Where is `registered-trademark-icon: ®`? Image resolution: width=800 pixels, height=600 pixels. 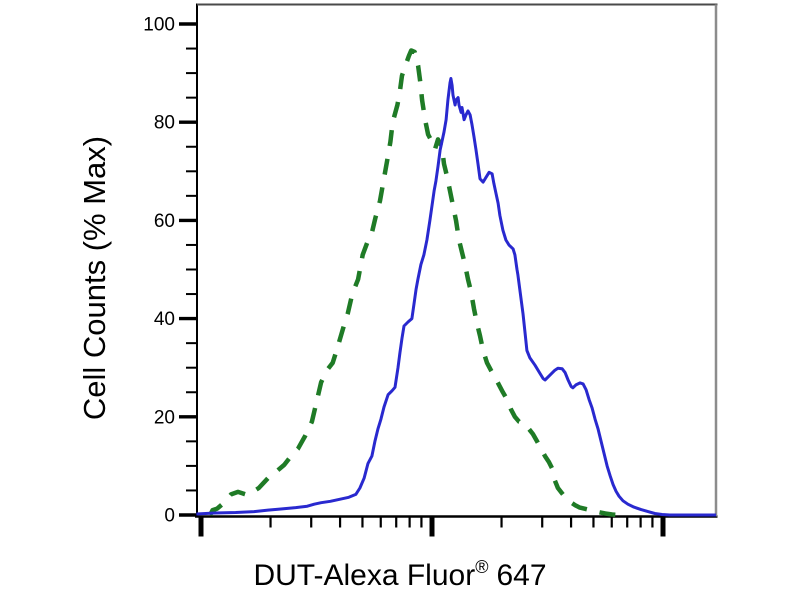 registered-trademark-icon: ® is located at coordinates (482, 567).